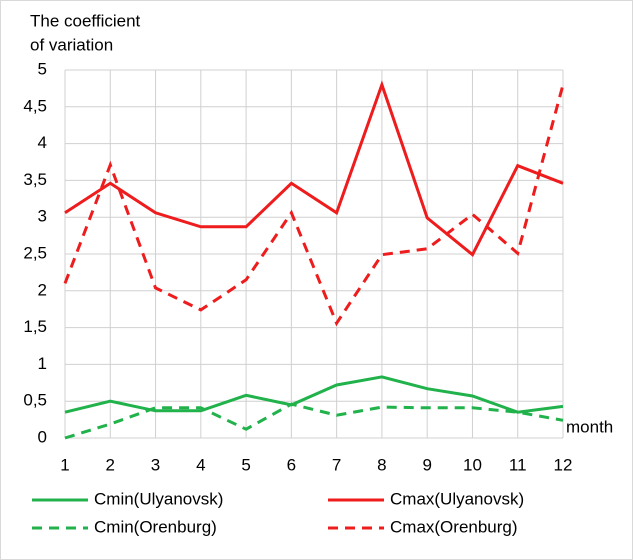 The width and height of the screenshot is (633, 560). I want to click on x-tick-label: 1, so click(64, 464).